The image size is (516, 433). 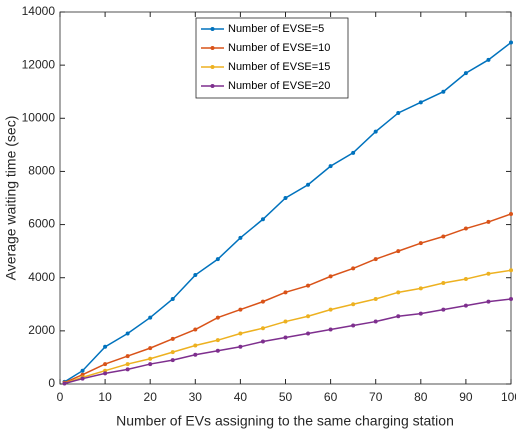 What do you see at coordinates (331, 397) in the screenshot?
I see `x-tick-label: 60` at bounding box center [331, 397].